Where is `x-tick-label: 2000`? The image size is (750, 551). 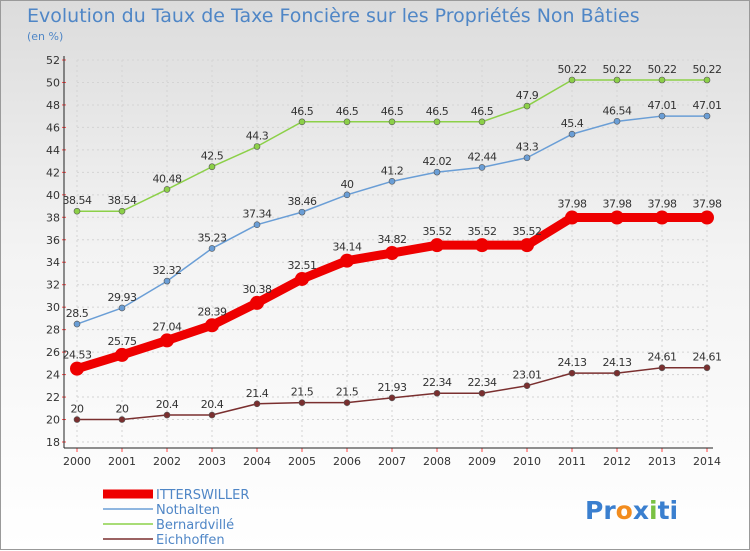
x-tick-label: 2000 is located at coordinates (77, 461).